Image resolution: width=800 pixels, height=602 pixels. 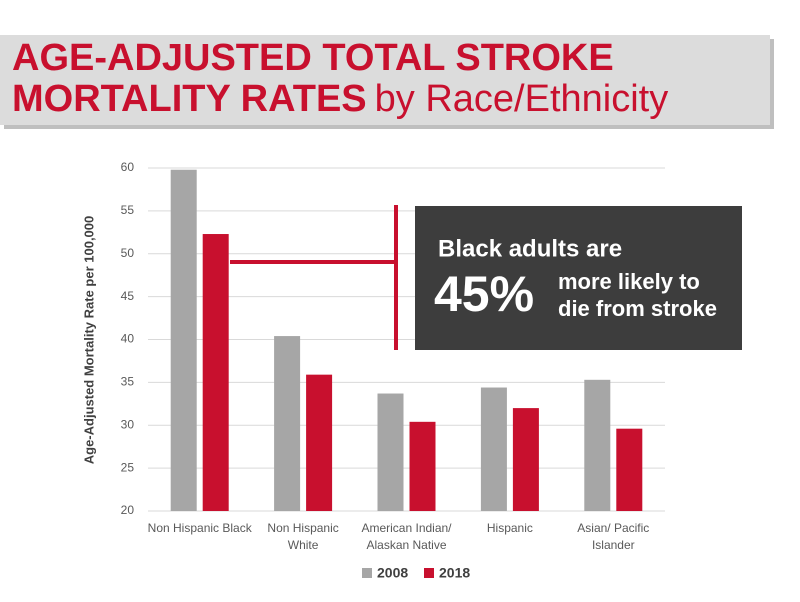 I want to click on x-tick-label: American Indian/Alaskan Native, so click(x=406, y=536).